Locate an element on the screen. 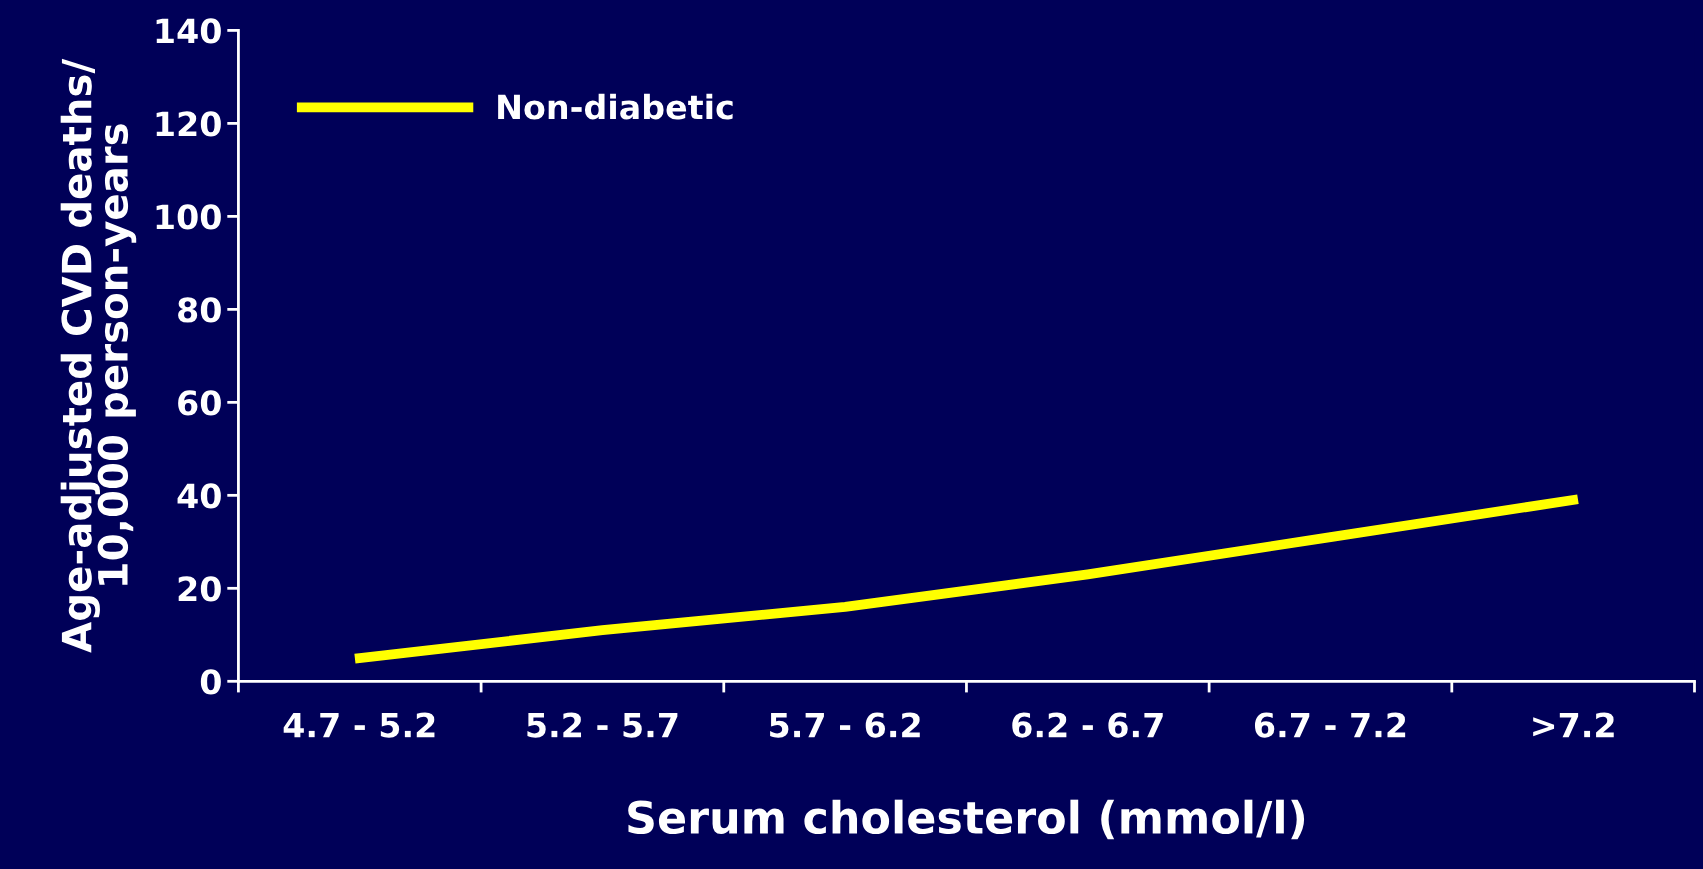 The height and width of the screenshot is (869, 1703). y-tick-label: 80 is located at coordinates (199, 310).